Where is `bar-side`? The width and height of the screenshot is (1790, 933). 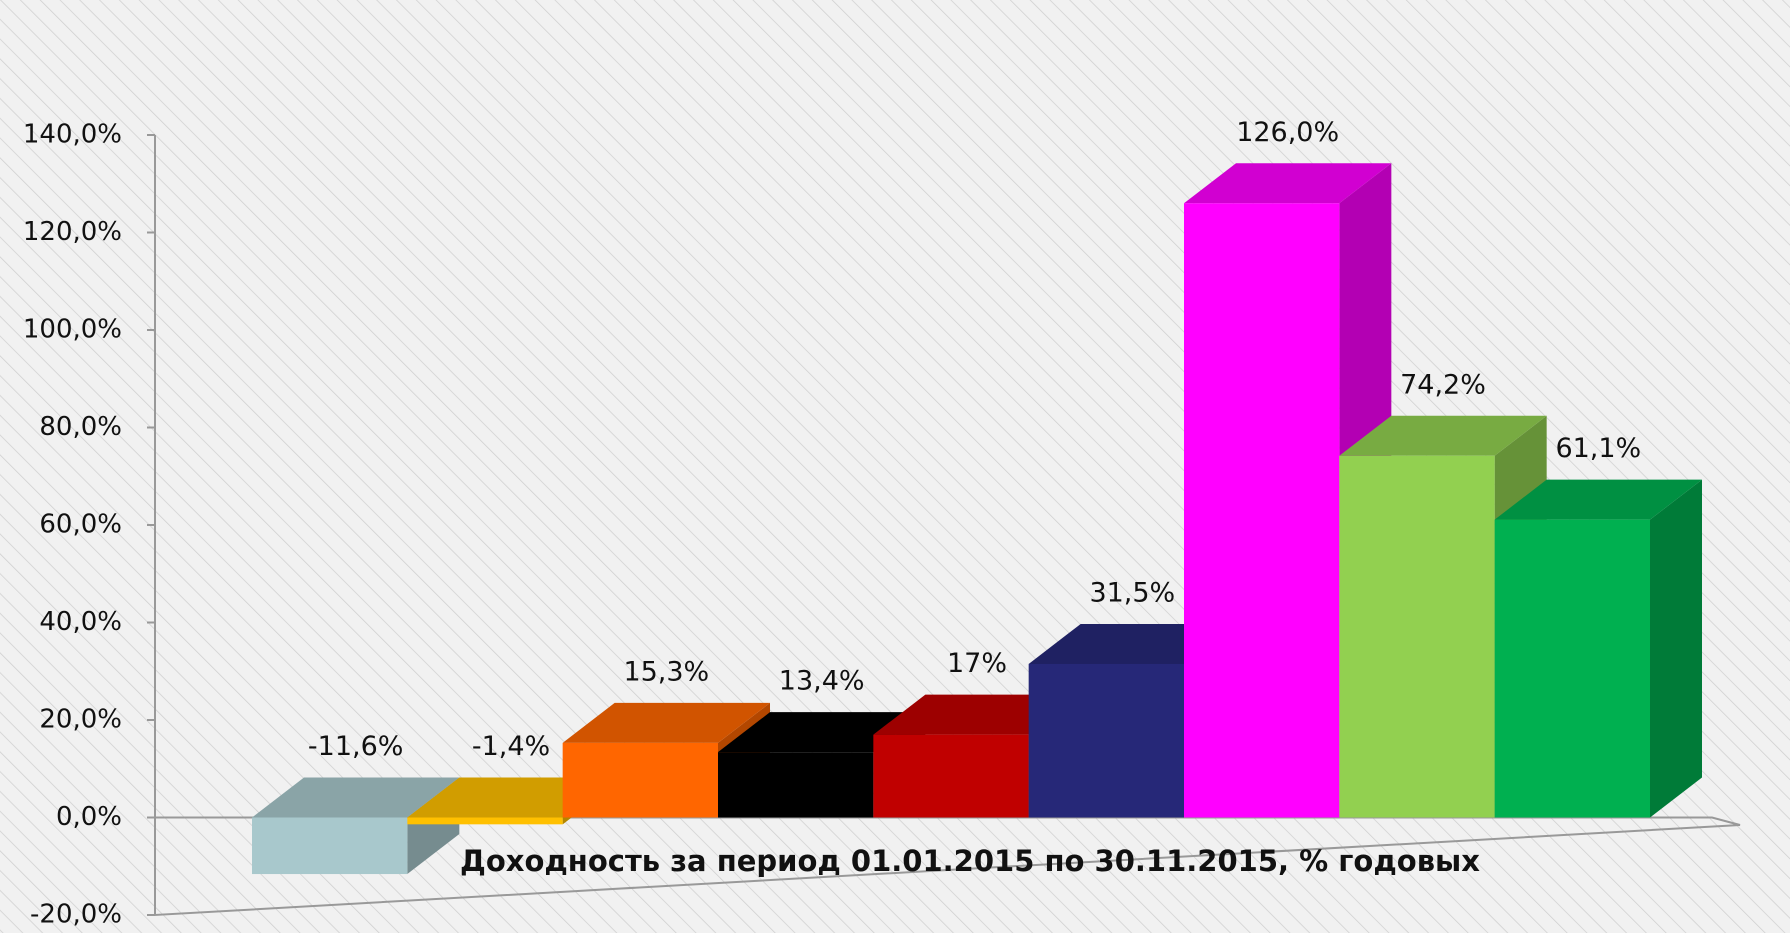 bar-side is located at coordinates (1676, 648).